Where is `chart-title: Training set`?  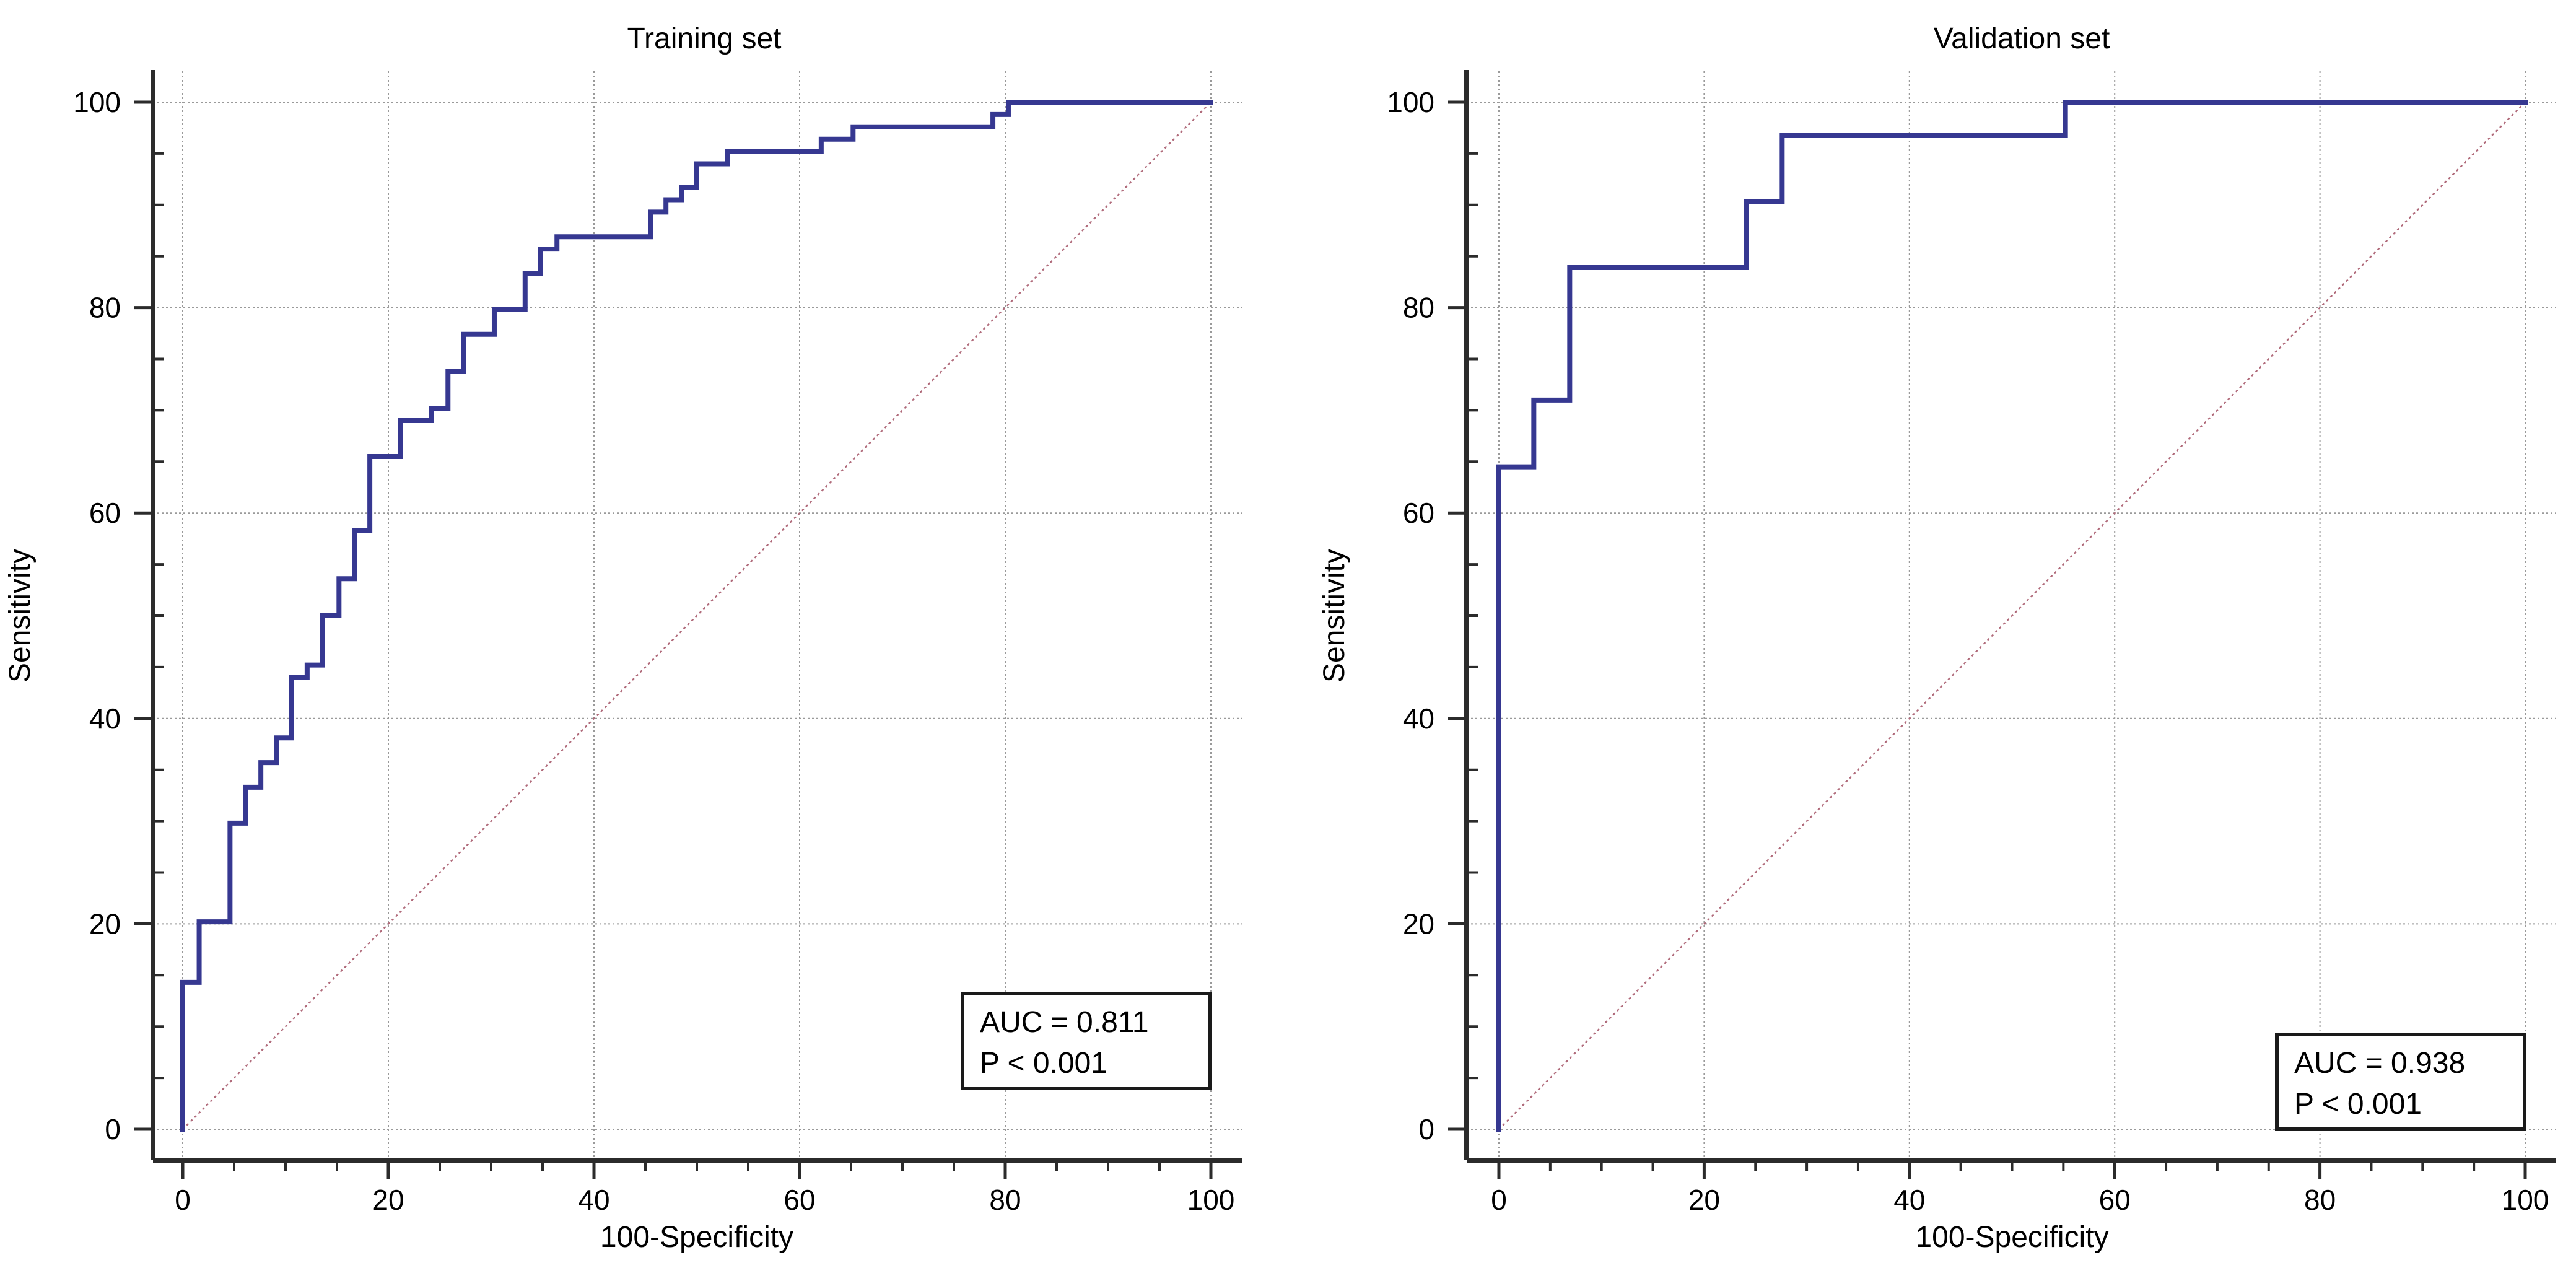
chart-title: Training set is located at coordinates (704, 38).